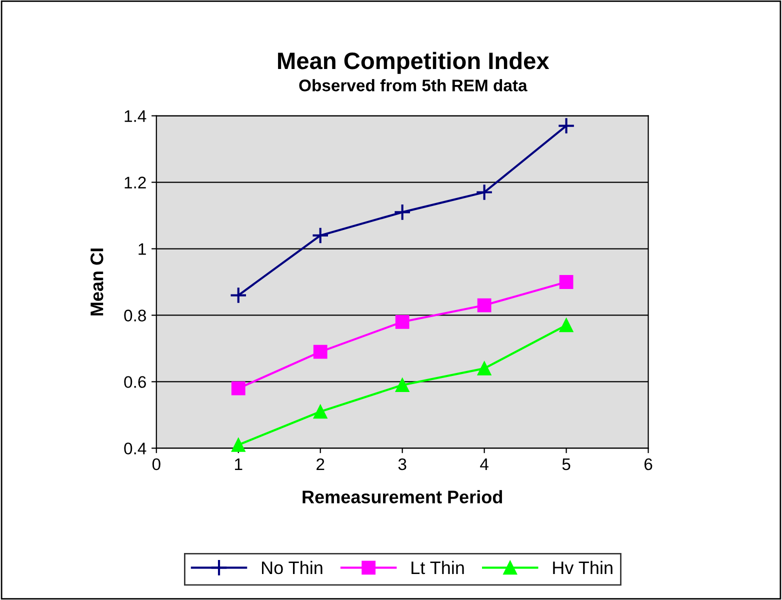  Describe the element at coordinates (402, 464) in the screenshot. I see `x-tick-label: 3` at that location.